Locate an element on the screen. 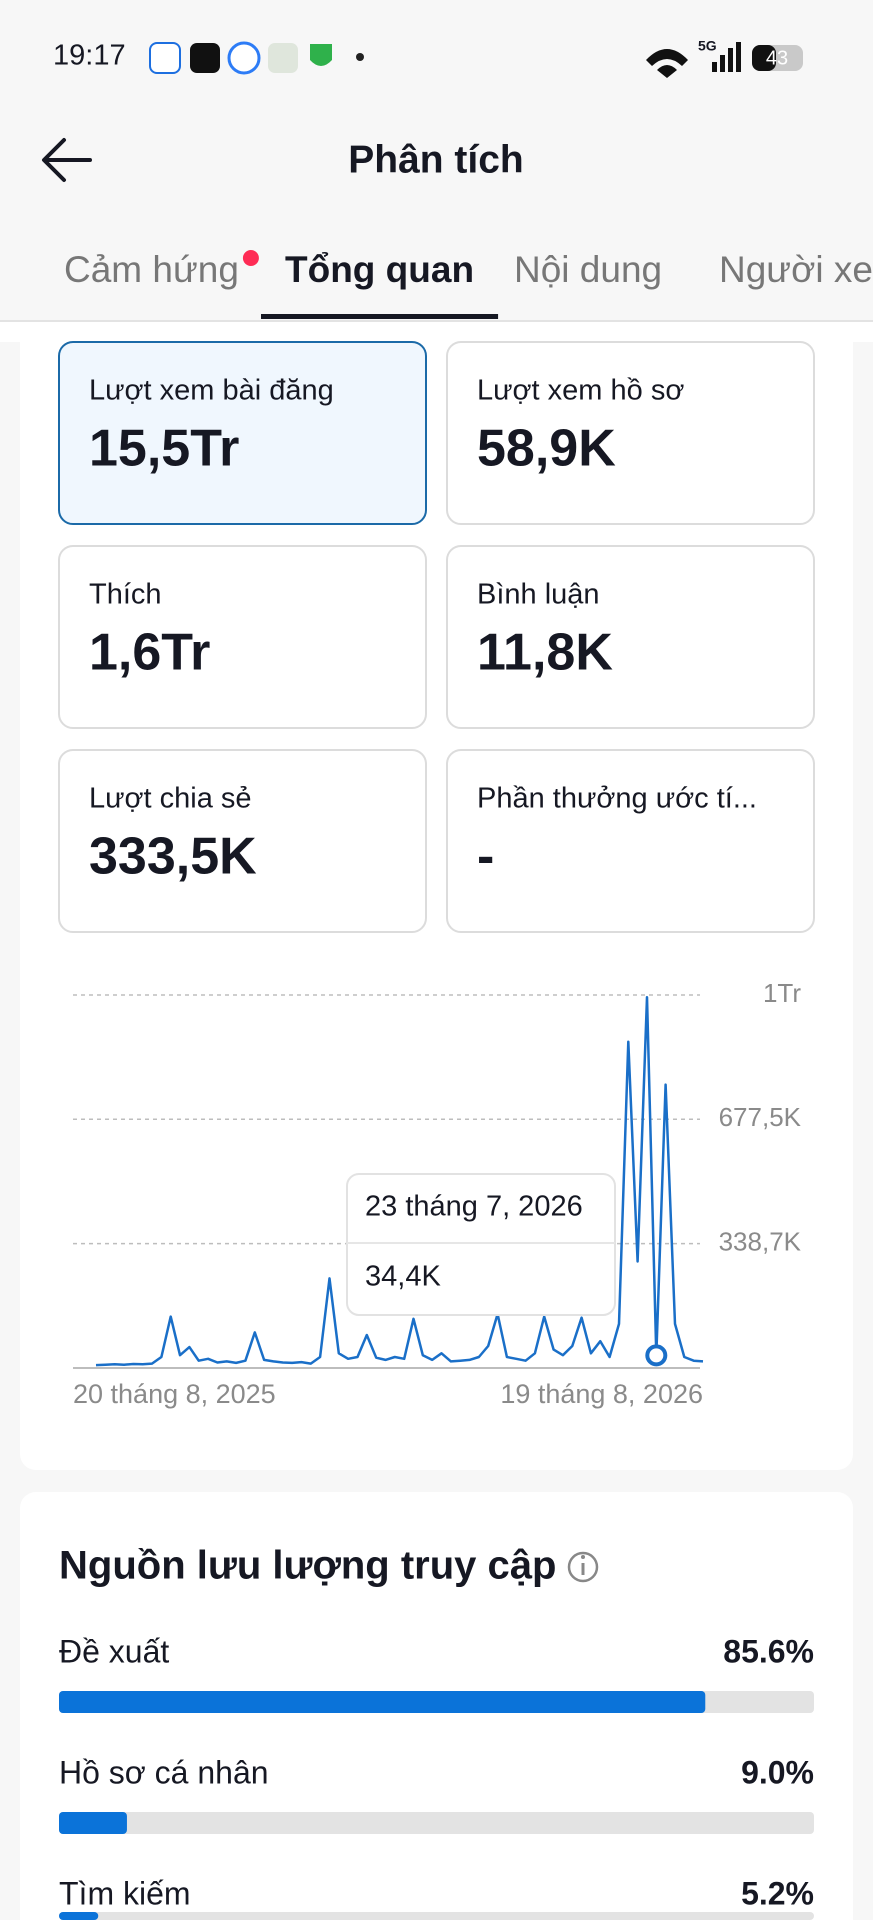  battery-level is located at coordinates (764, 58).